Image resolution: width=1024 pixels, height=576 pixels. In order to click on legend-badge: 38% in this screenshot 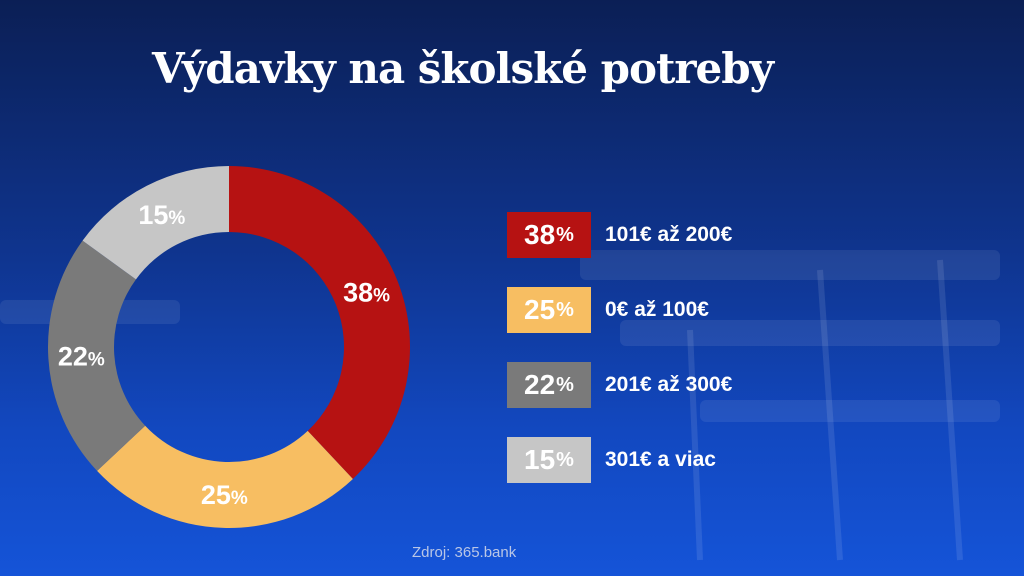, I will do `click(549, 235)`.